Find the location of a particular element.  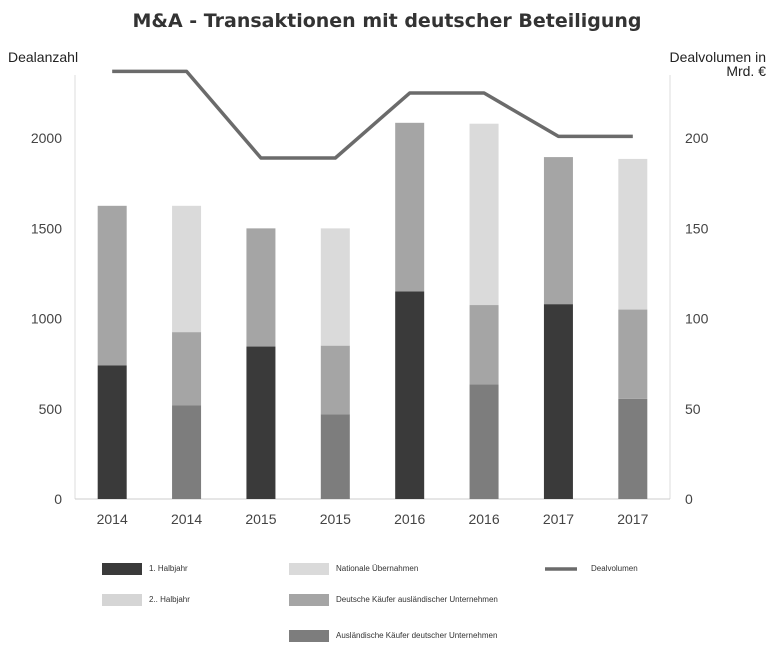

dealvolumen-line is located at coordinates (372, 114).